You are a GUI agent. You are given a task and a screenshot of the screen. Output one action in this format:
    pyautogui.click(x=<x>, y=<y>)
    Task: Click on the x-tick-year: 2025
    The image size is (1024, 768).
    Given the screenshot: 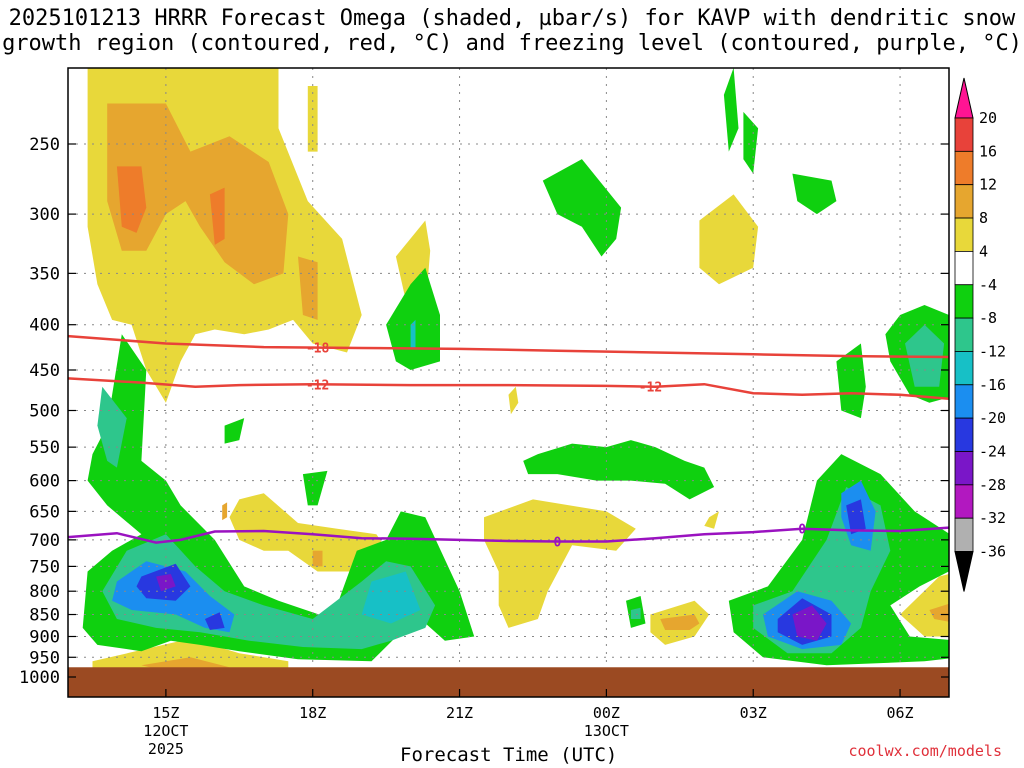 What is the action you would take?
    pyautogui.click(x=166, y=749)
    